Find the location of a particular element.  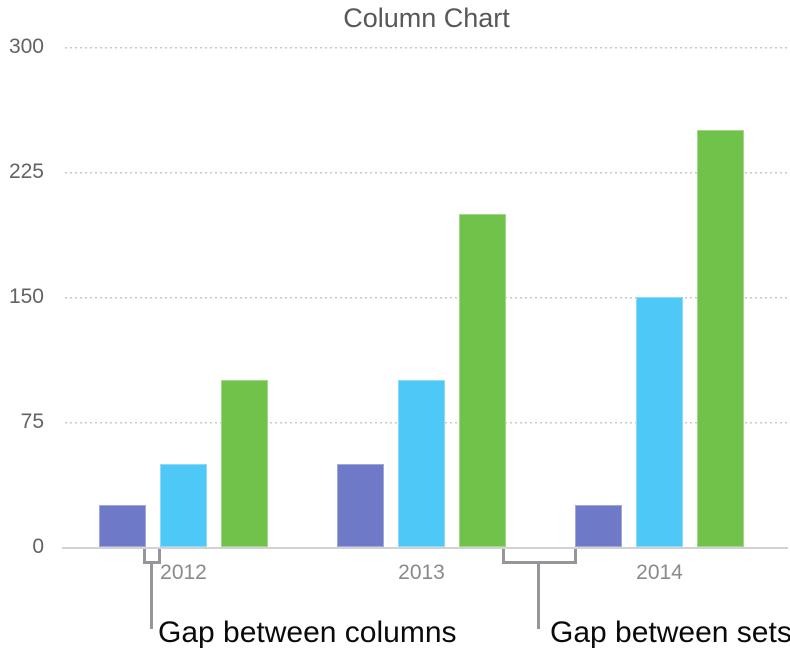

y-axis-tick-label: 225 is located at coordinates (26, 171).